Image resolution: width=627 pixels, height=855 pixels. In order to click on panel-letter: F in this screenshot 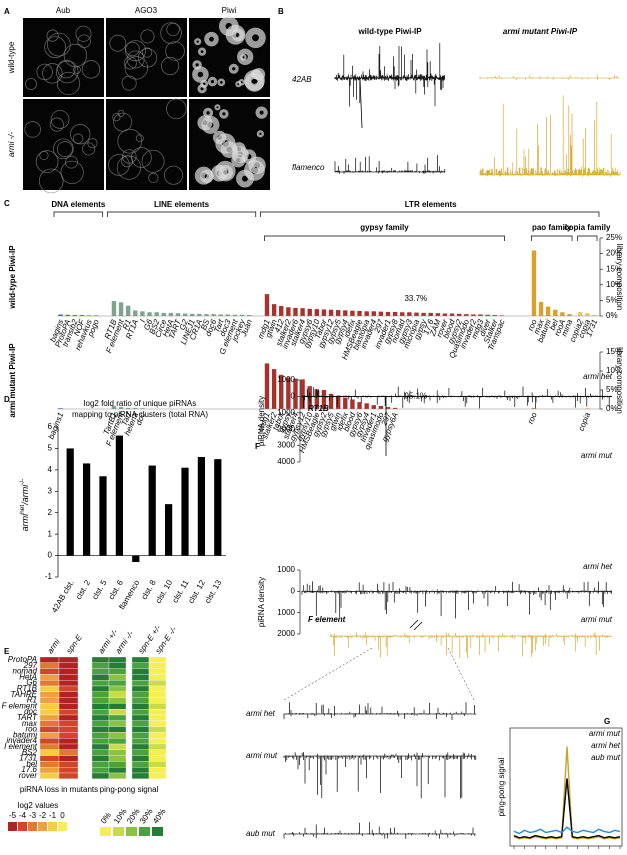, I will do `click(257, 446)`.